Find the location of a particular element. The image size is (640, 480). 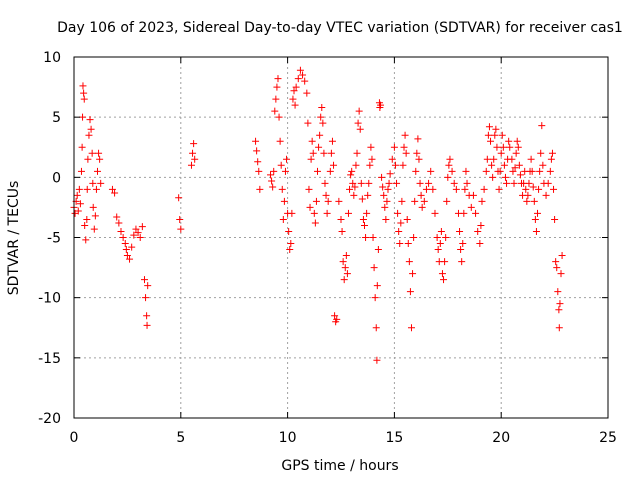

y-axis-label: SDTVAR / TECUs is located at coordinates (14, 238).